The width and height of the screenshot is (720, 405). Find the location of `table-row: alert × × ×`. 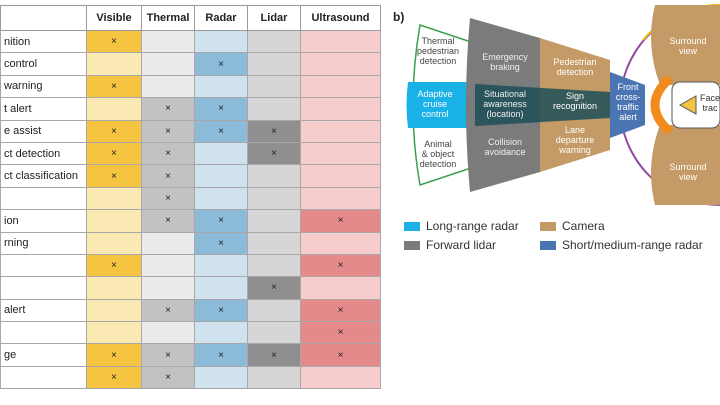

table-row: alert × × × is located at coordinates (190, 310).